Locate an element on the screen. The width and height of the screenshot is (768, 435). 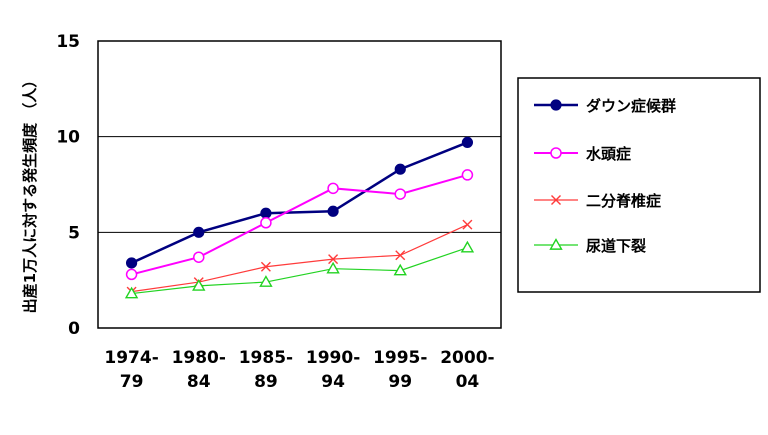
x-tick-label: 1985-89 is located at coordinates (266, 370).